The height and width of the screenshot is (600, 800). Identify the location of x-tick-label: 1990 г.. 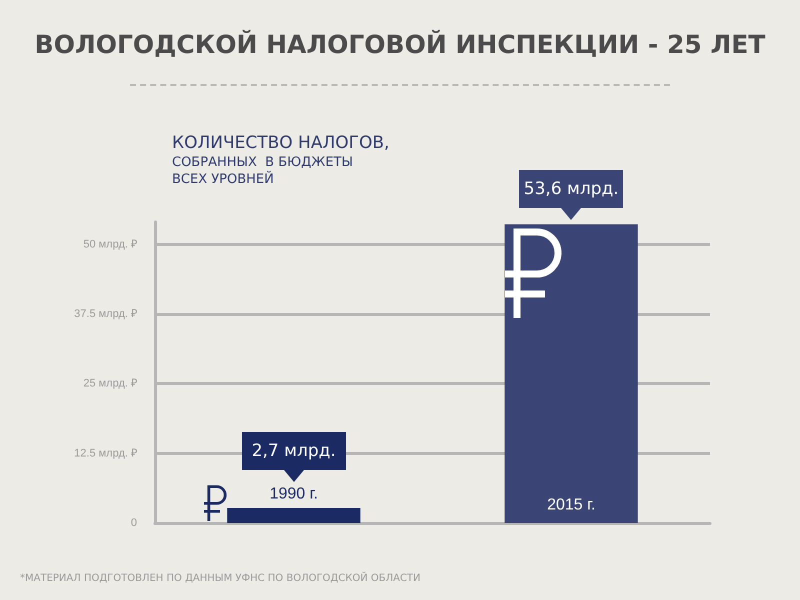
(294, 493).